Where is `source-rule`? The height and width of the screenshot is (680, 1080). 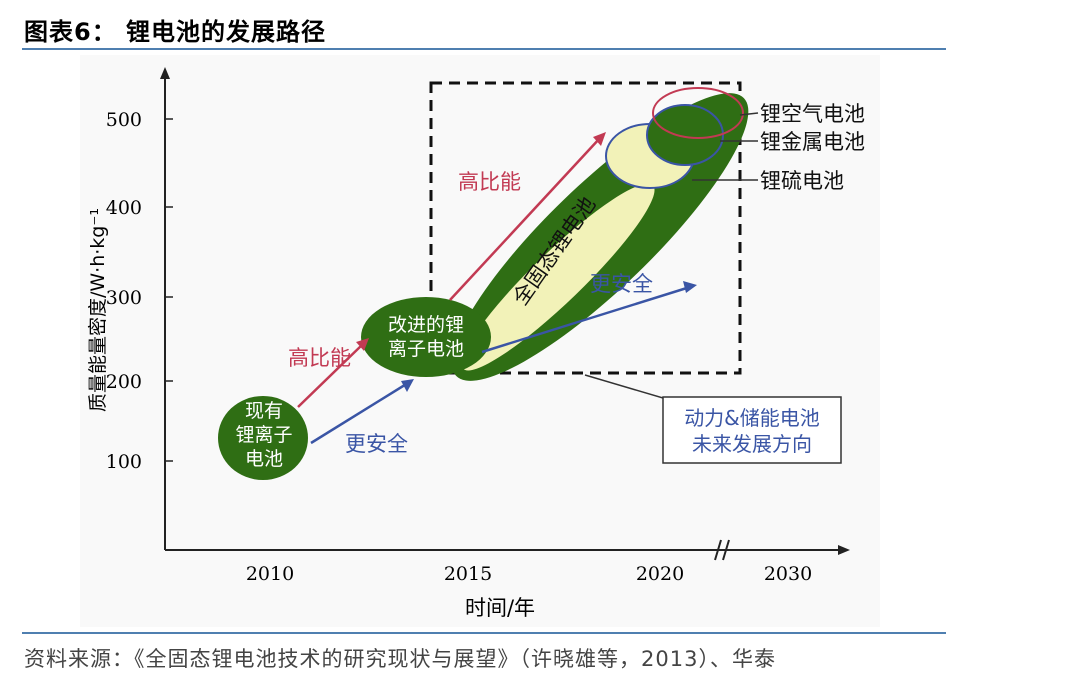 source-rule is located at coordinates (484, 633).